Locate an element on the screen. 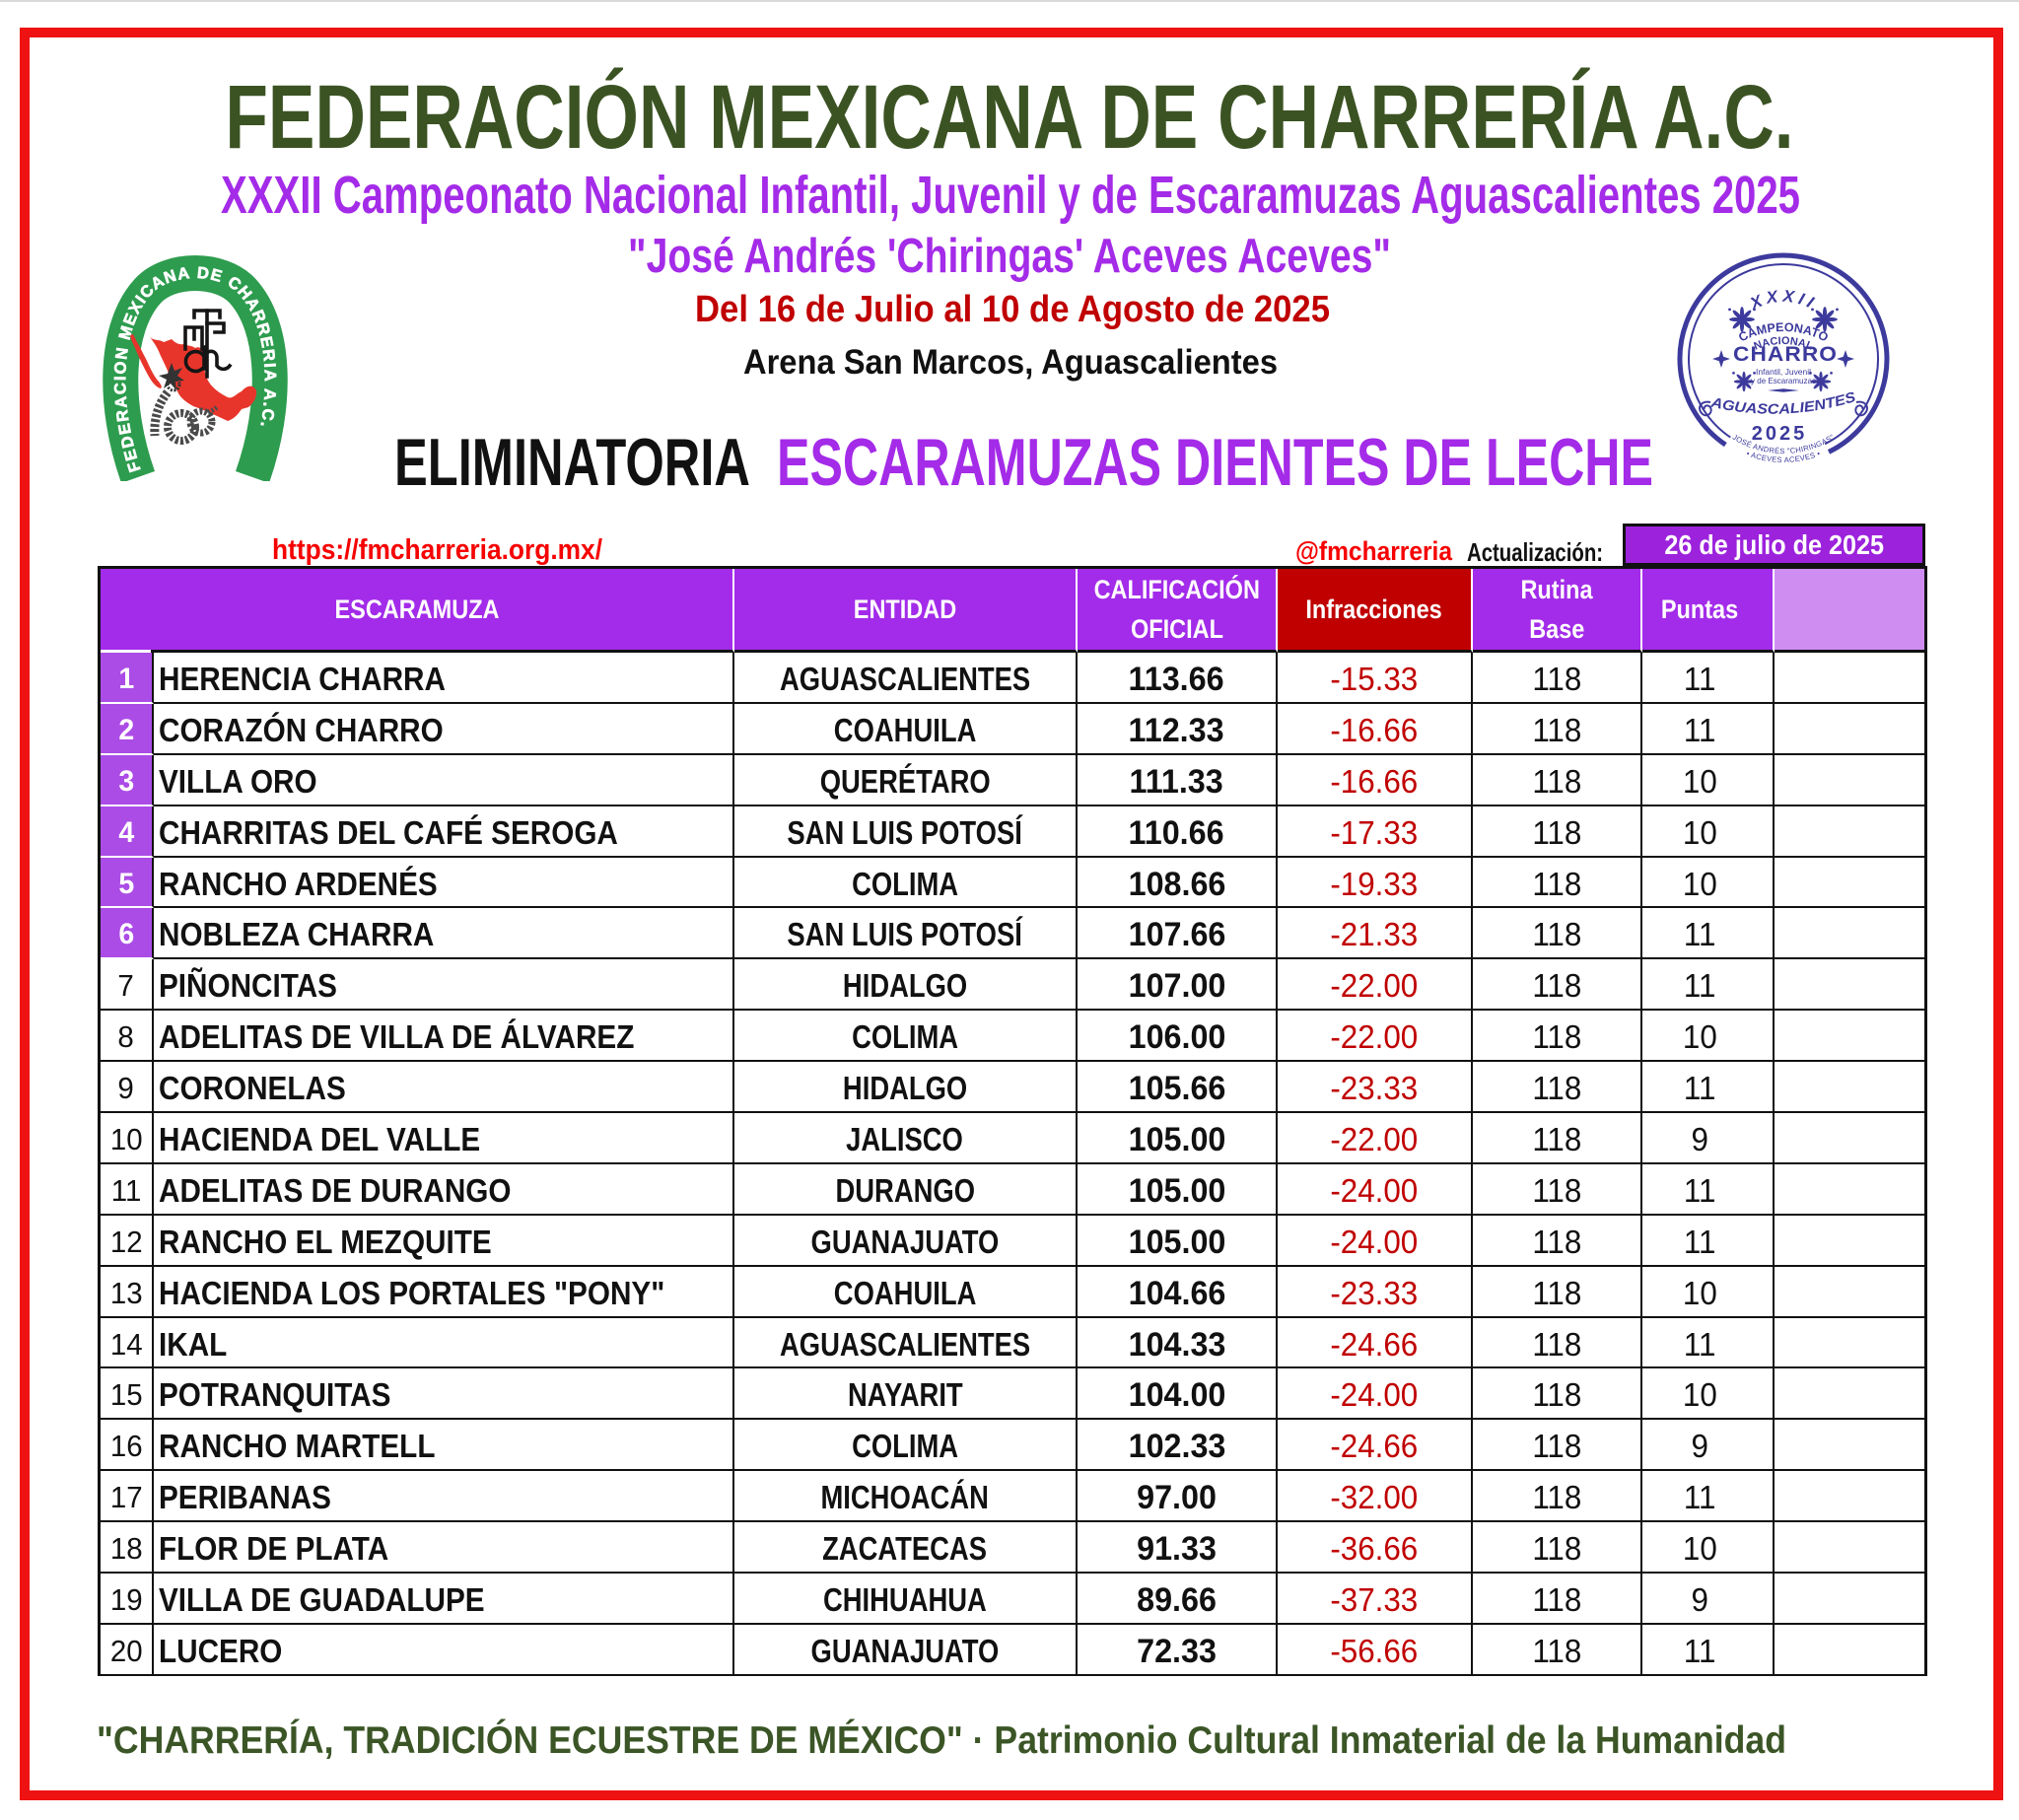 The image size is (2019, 1820). svg-text: 2025 is located at coordinates (1780, 434).